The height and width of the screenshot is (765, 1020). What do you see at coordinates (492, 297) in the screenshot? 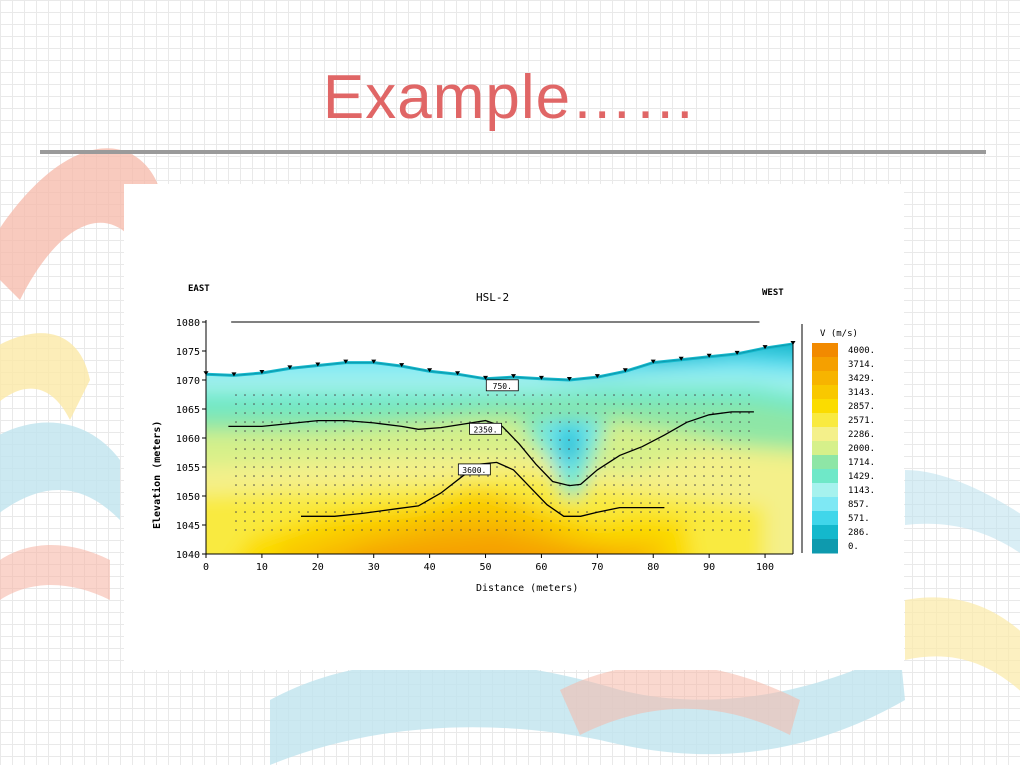
I see `chart-title: HSL-2` at bounding box center [492, 297].